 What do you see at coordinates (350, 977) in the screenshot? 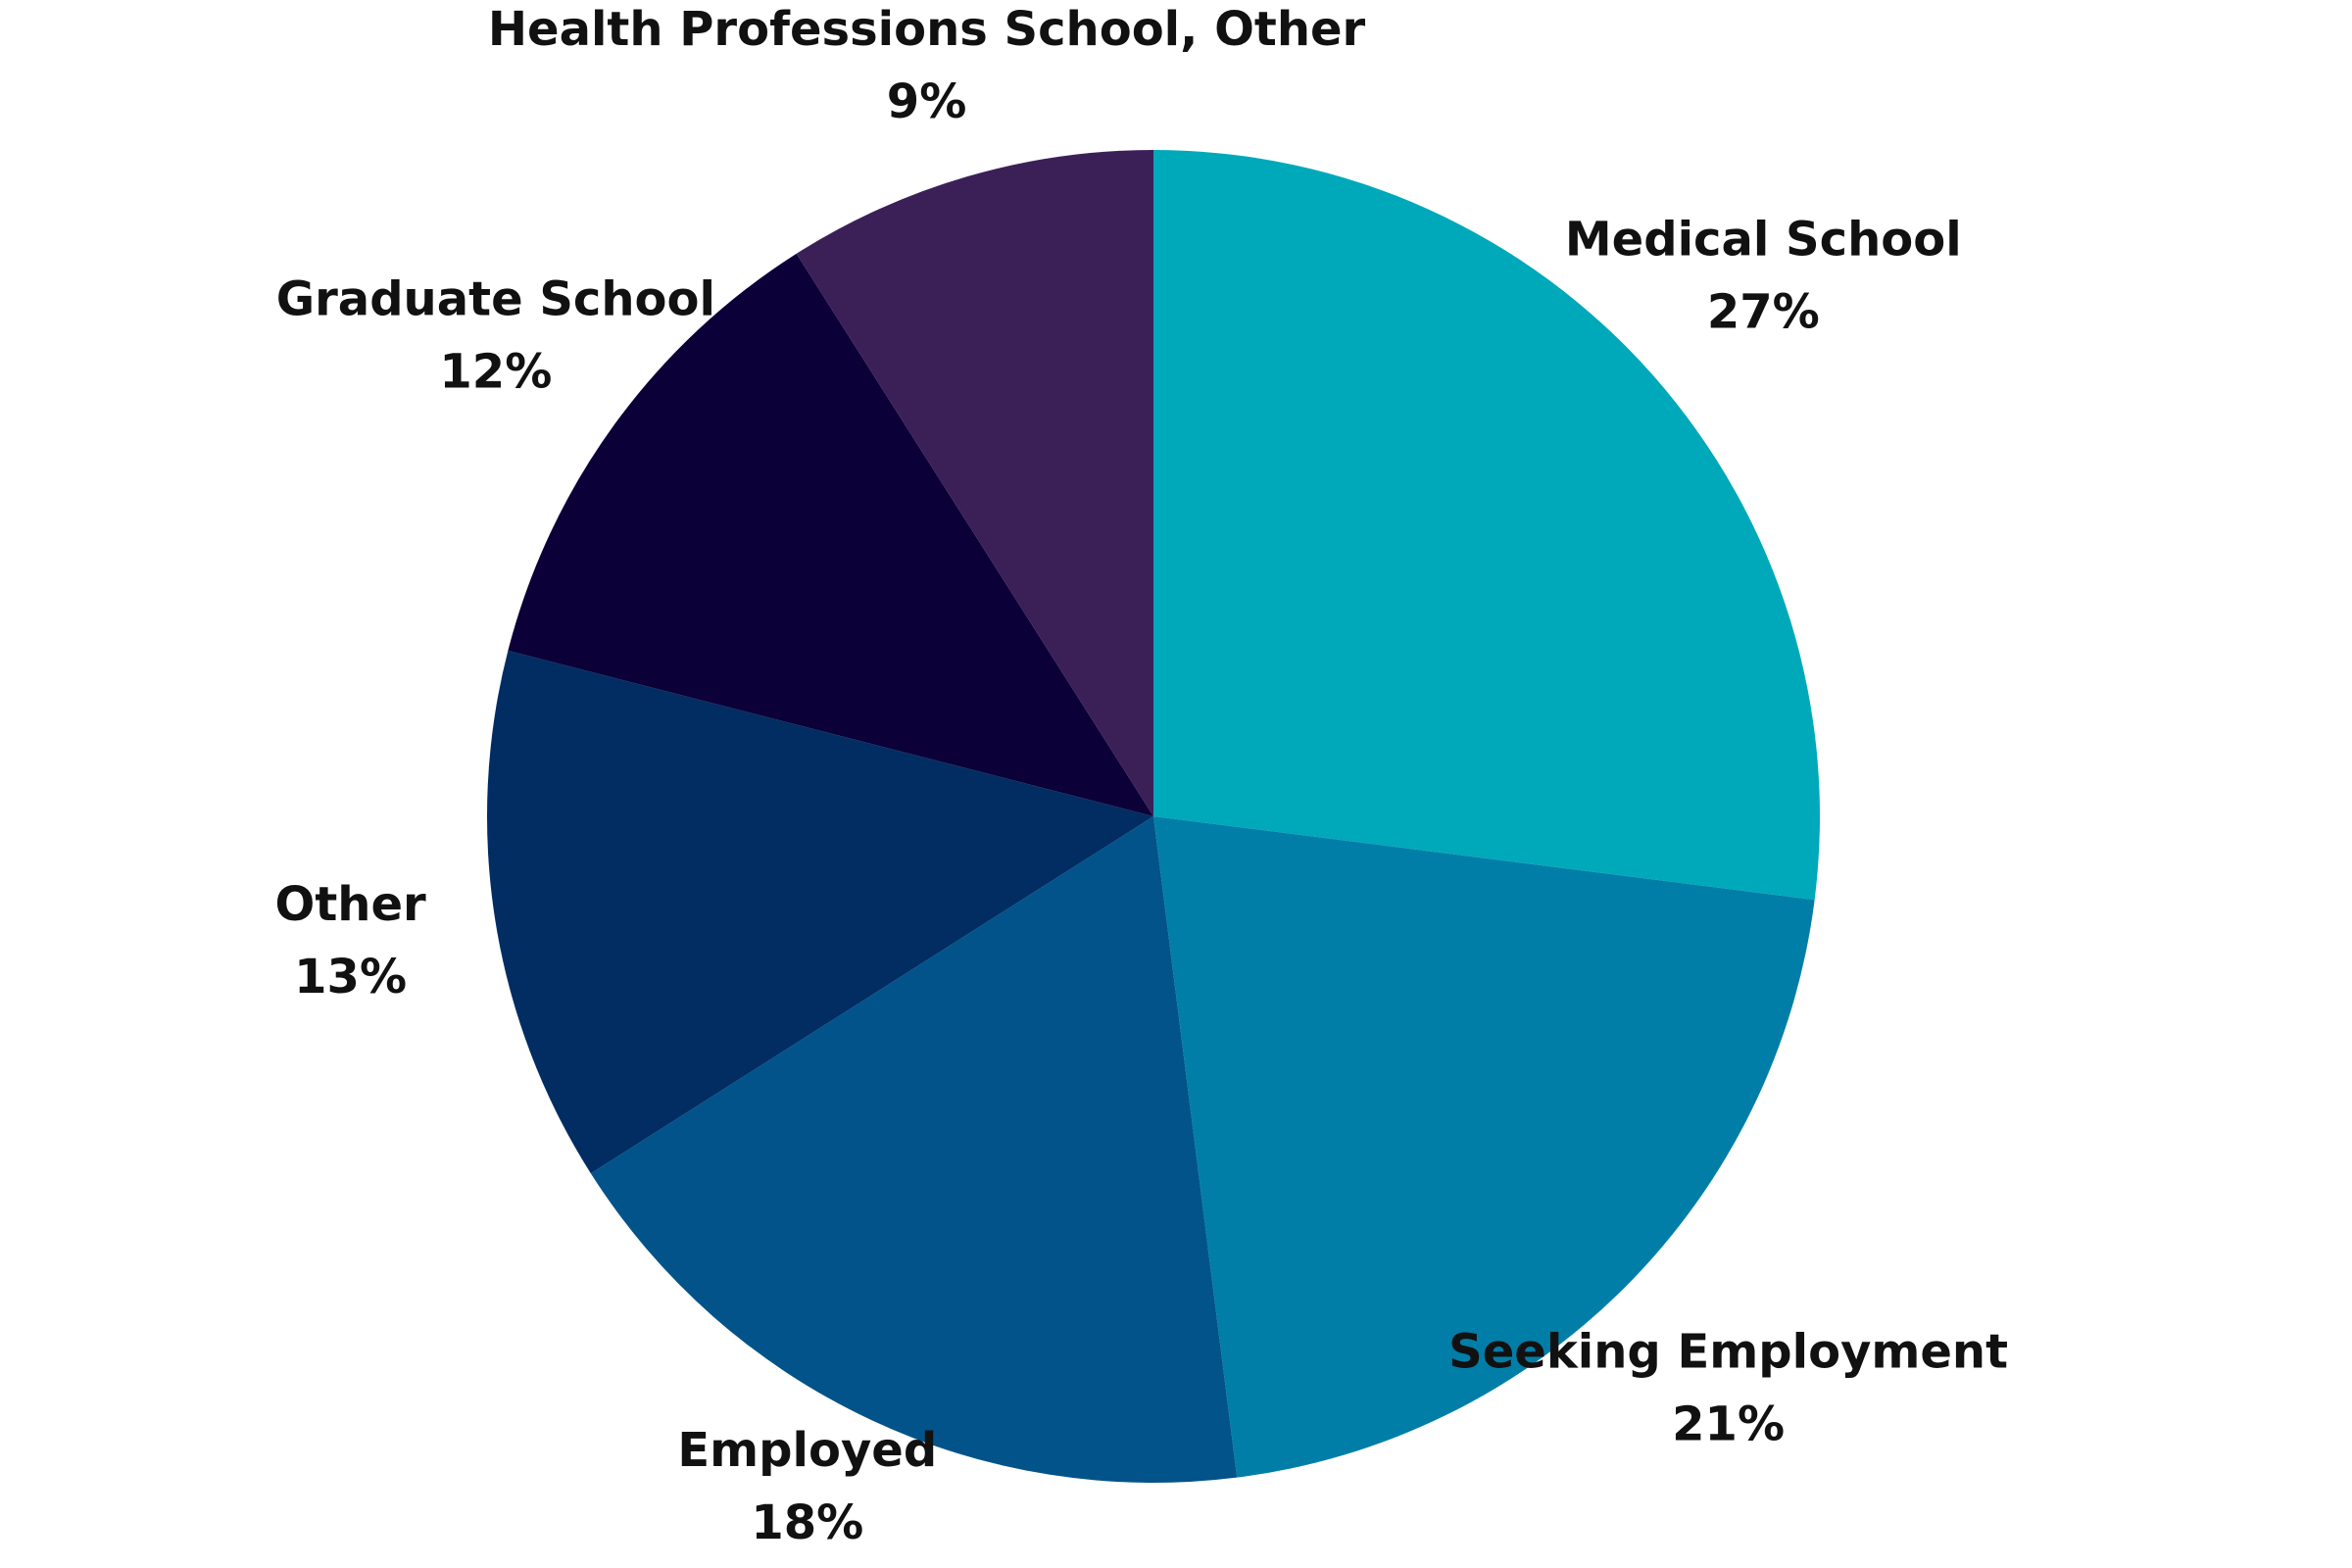
I see `slice-value-label: 13%` at bounding box center [350, 977].